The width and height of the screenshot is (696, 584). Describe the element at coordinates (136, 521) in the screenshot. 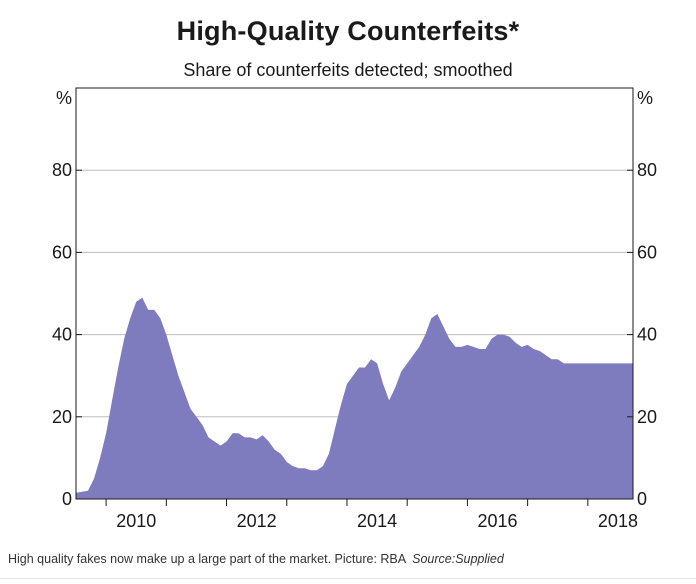

I see `x-tick-2010: 2010` at that location.